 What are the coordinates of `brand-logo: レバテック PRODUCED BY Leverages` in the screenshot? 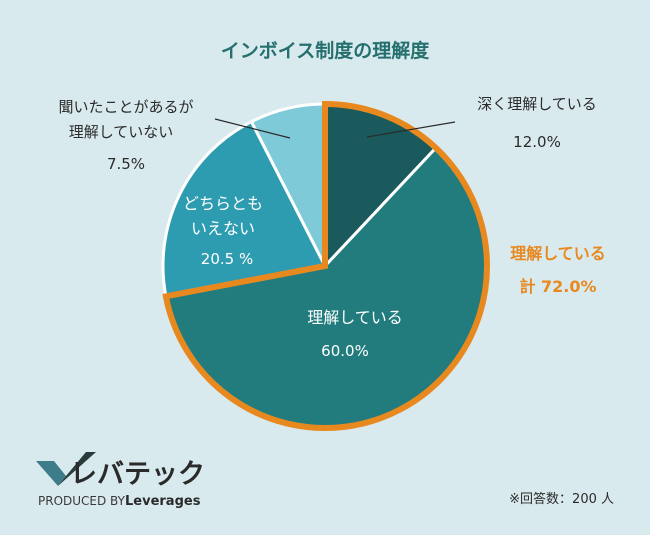 It's located at (120, 480).